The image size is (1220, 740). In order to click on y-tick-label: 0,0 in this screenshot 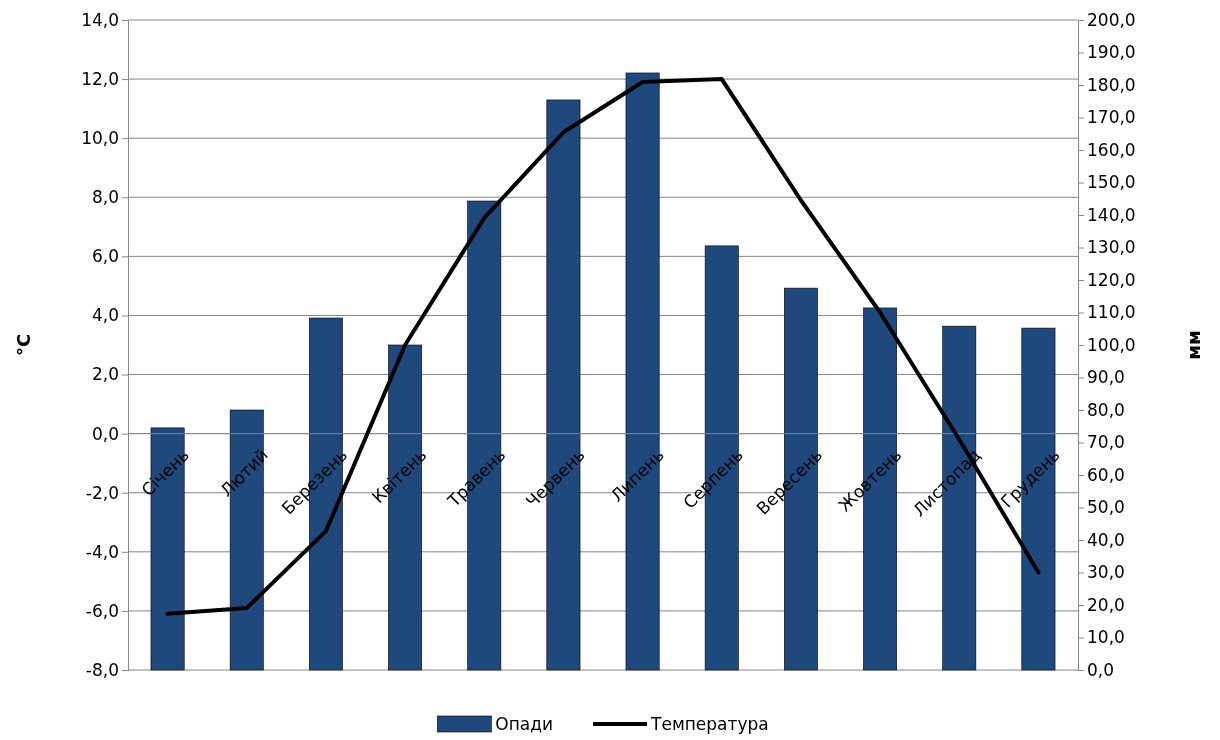, I will do `click(105, 433)`.